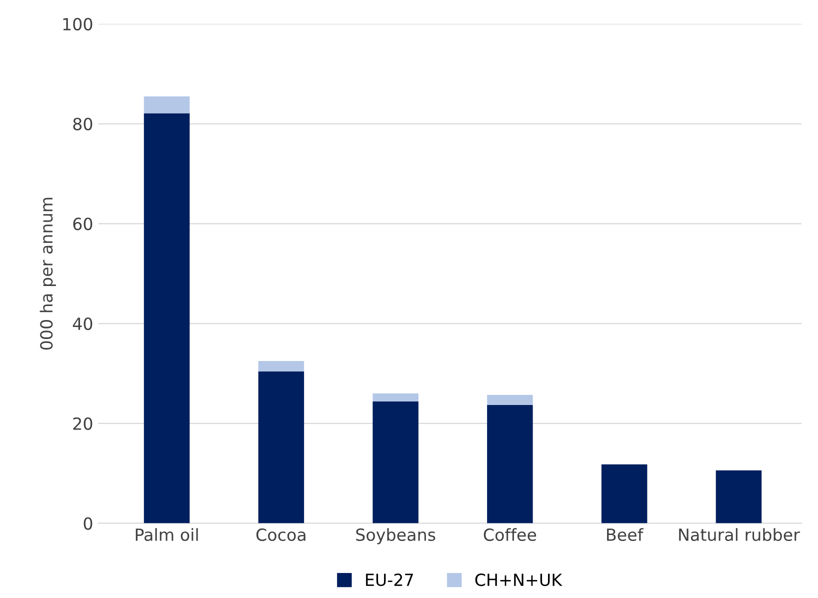  Describe the element at coordinates (167, 535) in the screenshot. I see `x-tick-label: Palm oil` at that location.